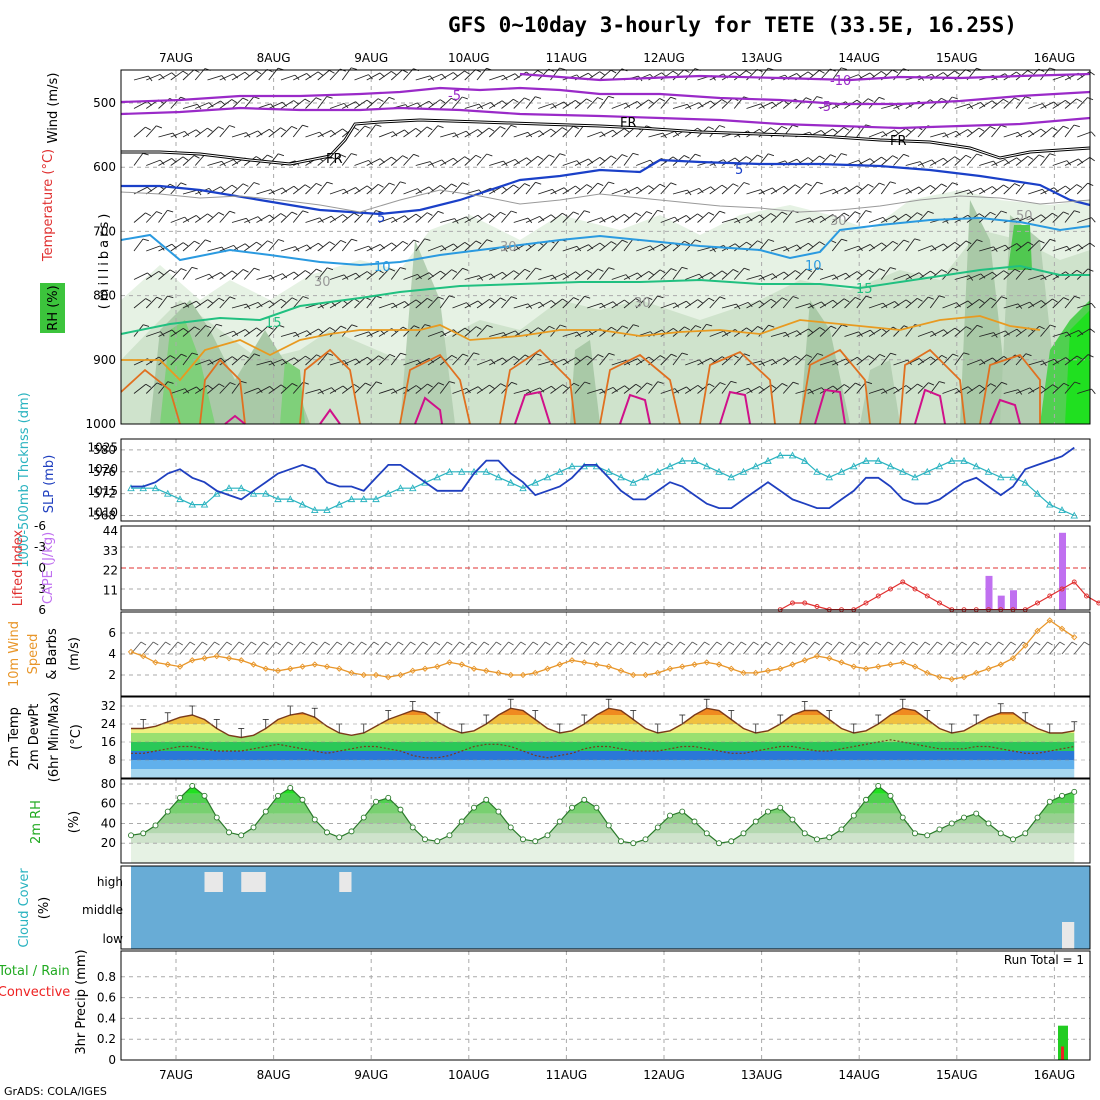 This screenshot has width=1100, height=1100. What do you see at coordinates (1044, 960) in the screenshot?
I see `run-total: Run Total = 1` at bounding box center [1044, 960].